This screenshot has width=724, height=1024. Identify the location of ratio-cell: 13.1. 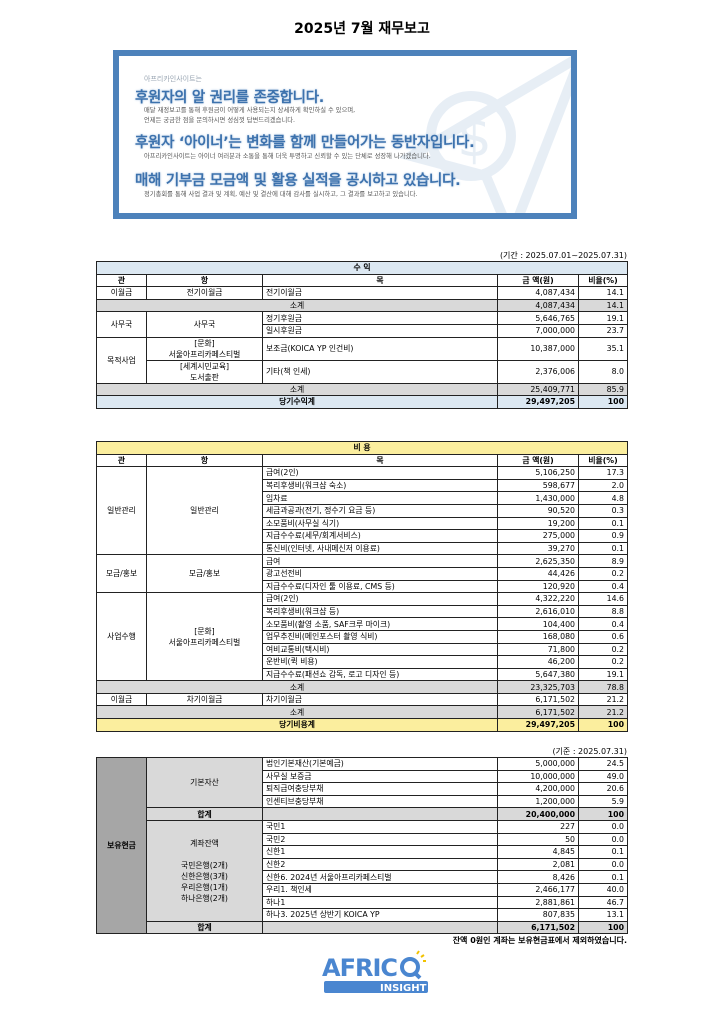
(603, 915).